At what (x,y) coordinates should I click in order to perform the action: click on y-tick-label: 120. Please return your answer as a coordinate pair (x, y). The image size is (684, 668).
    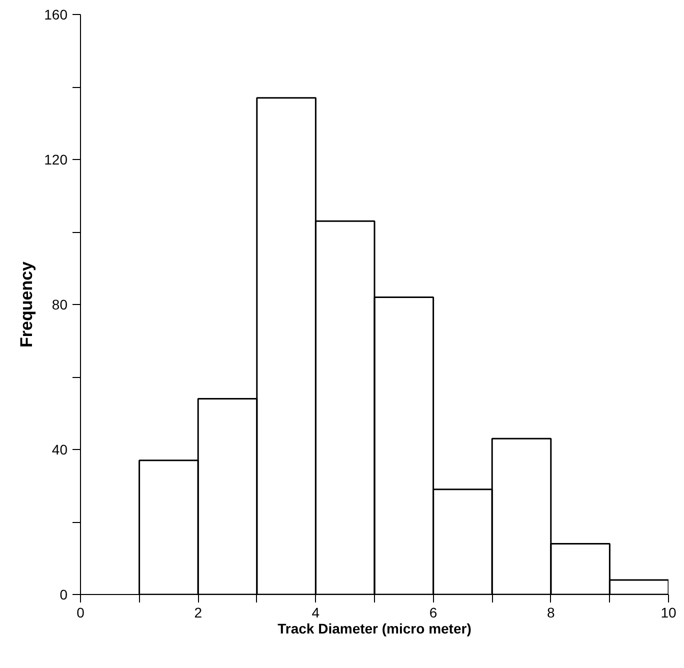
    Looking at the image, I should click on (56, 160).